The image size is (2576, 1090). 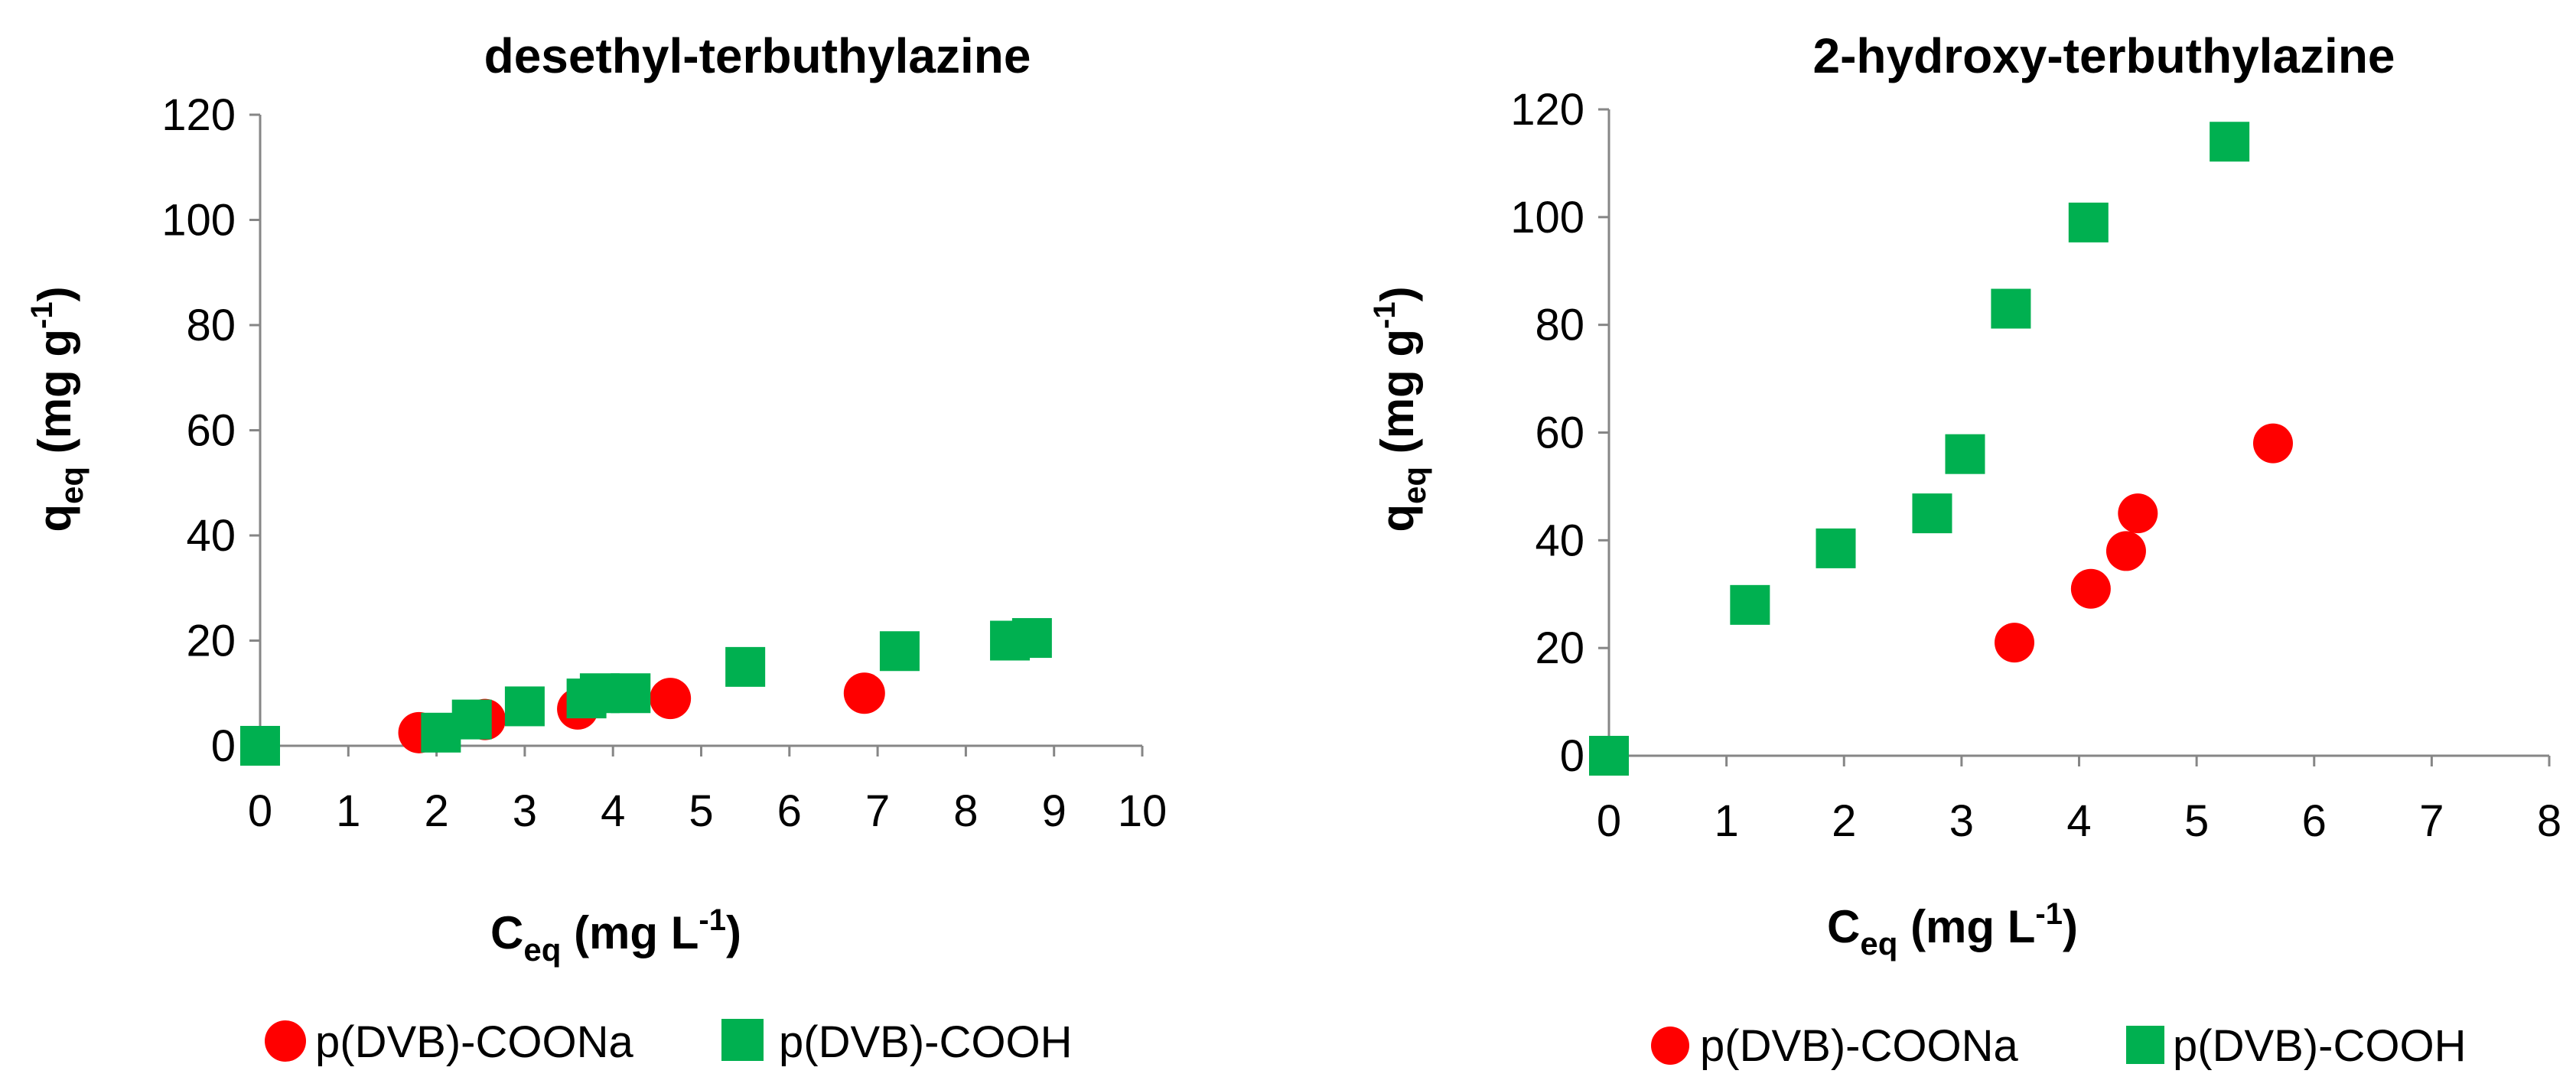 I want to click on data-points, so click(x=646, y=692).